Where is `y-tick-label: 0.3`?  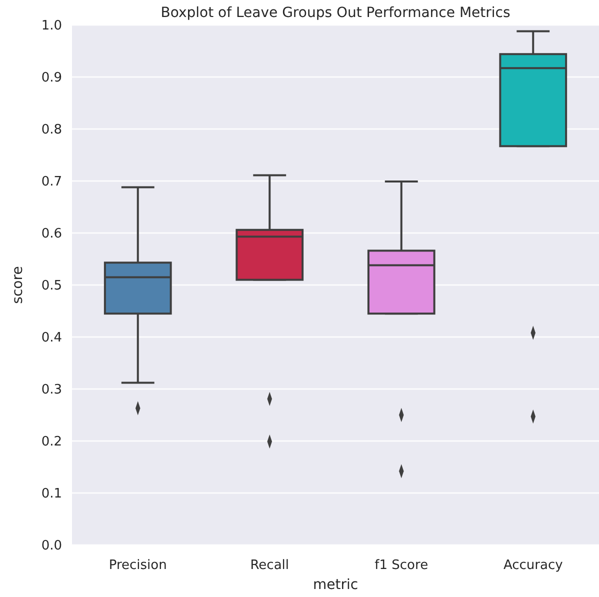
y-tick-label: 0.3 is located at coordinates (51, 390).